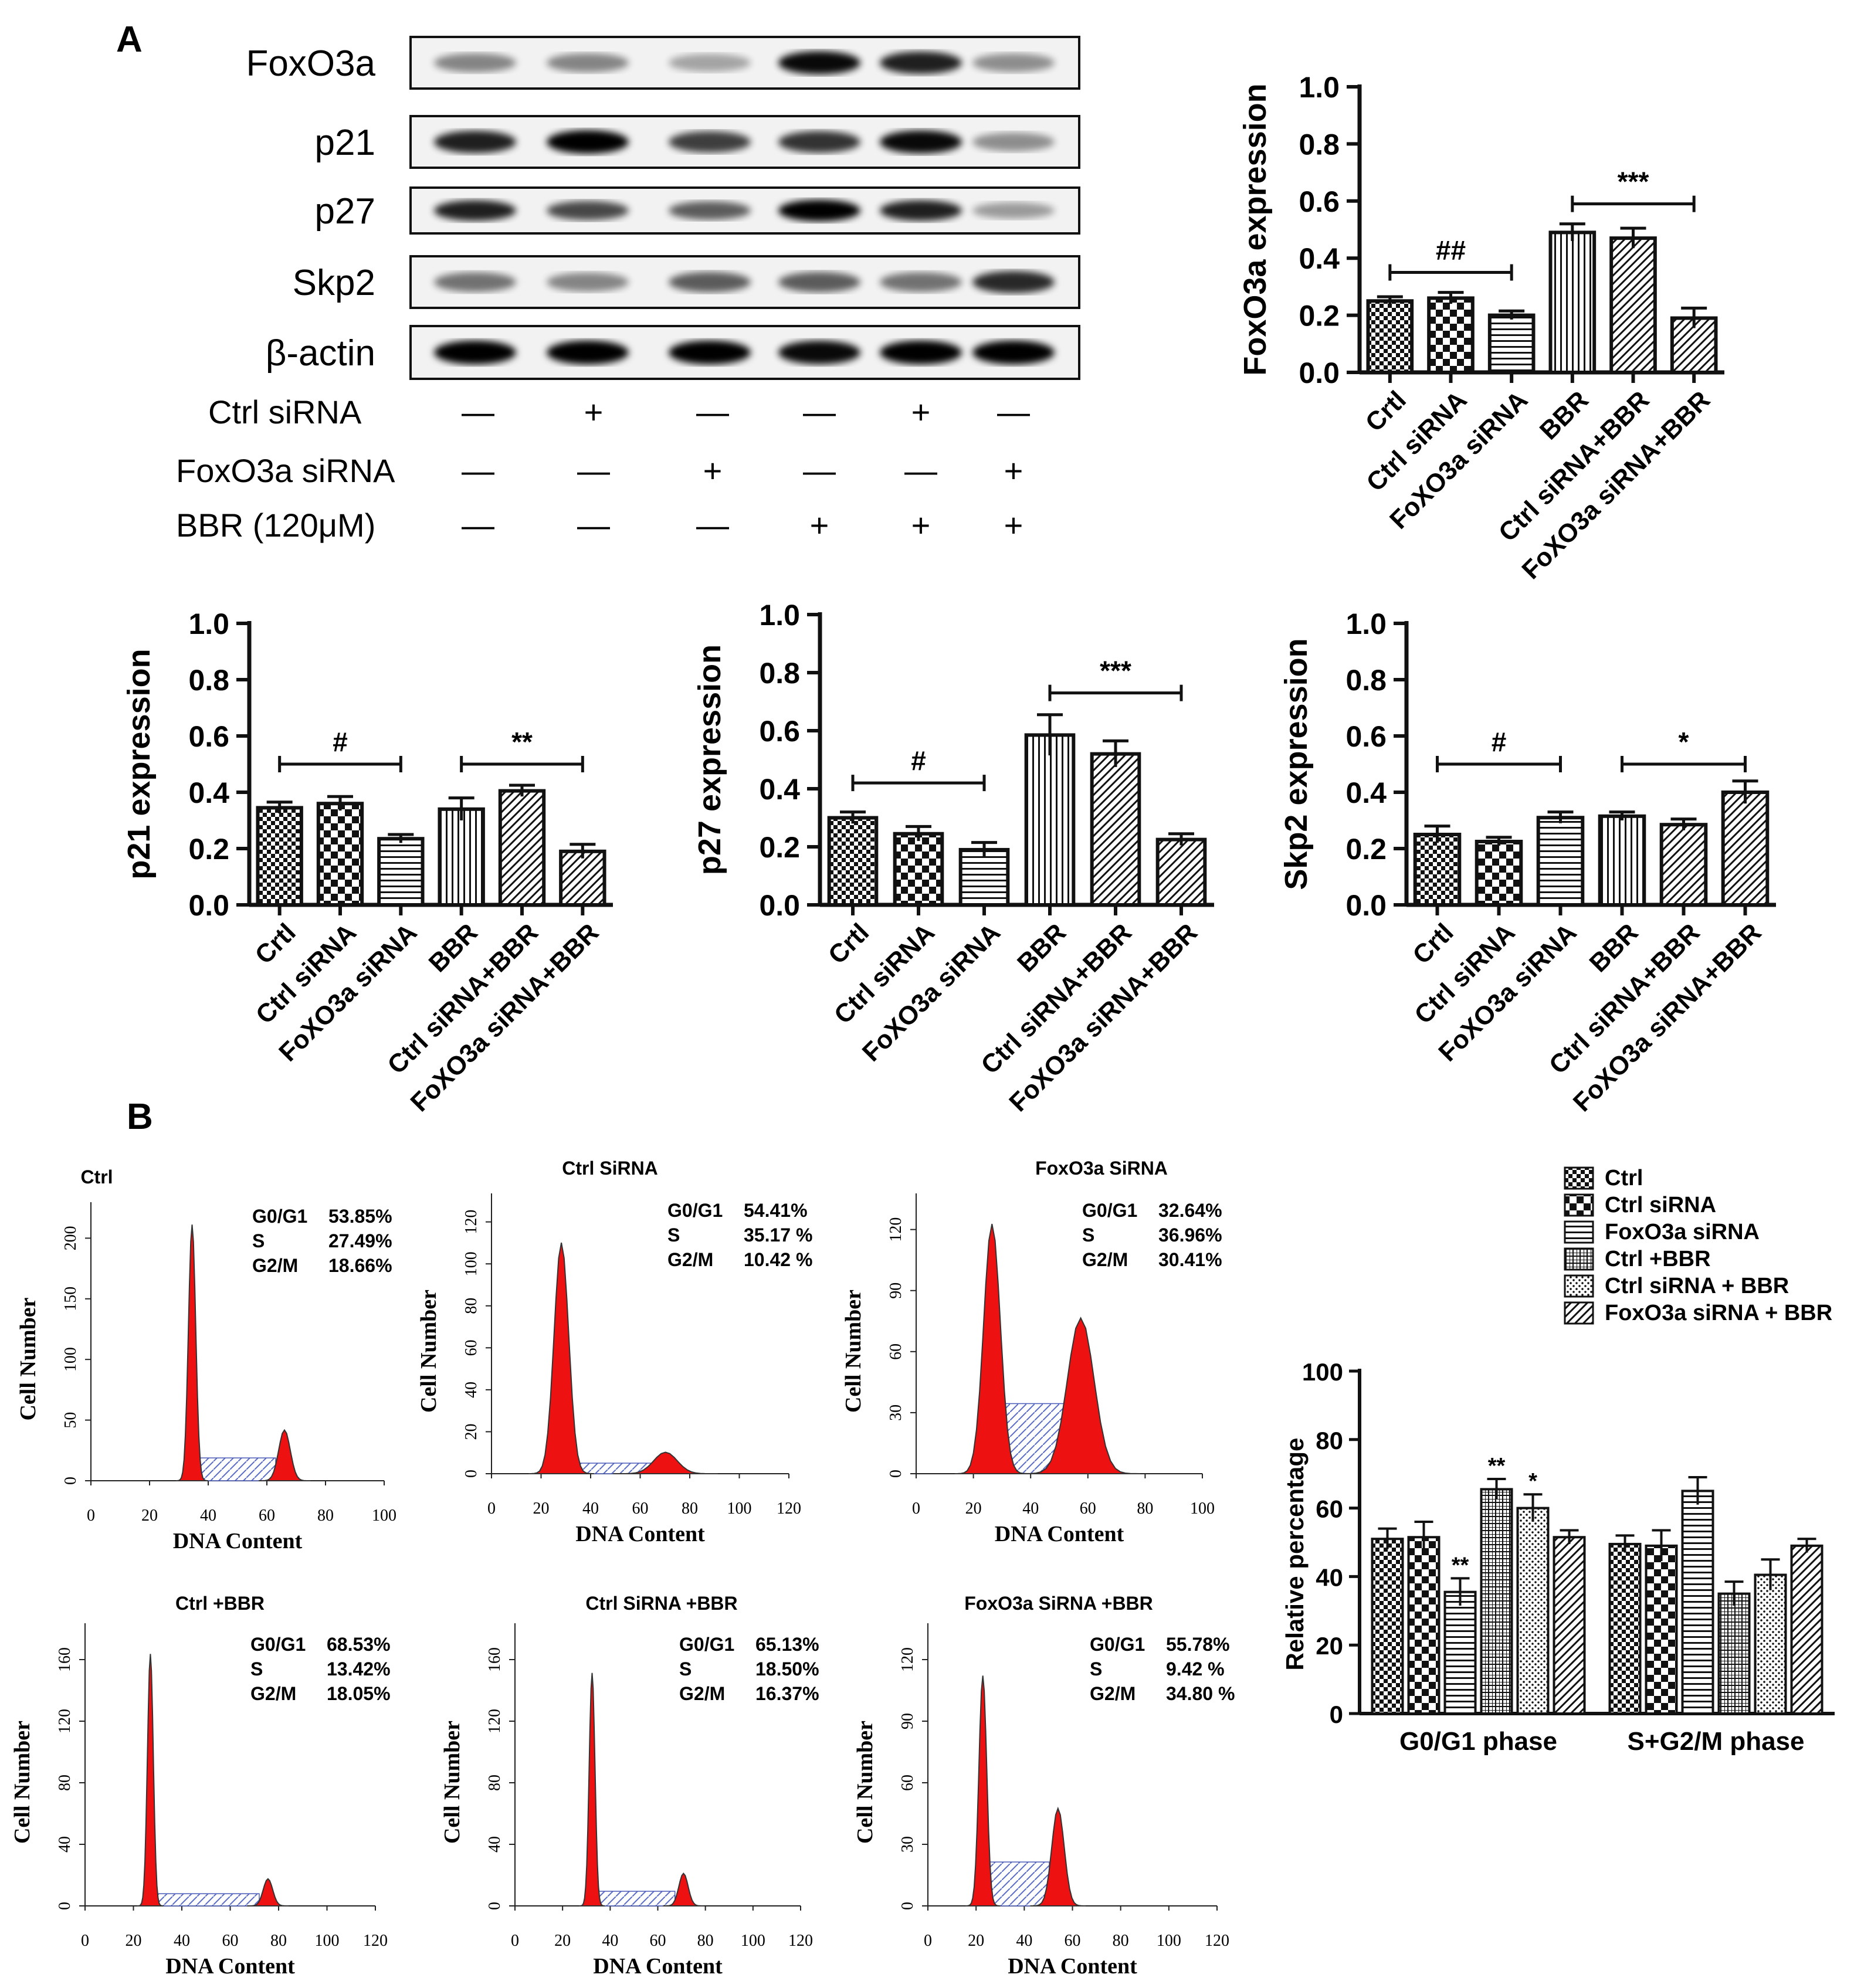 Image resolution: width=1854 pixels, height=1988 pixels. I want to click on hist-y-tick-label: 200, so click(71, 1238).